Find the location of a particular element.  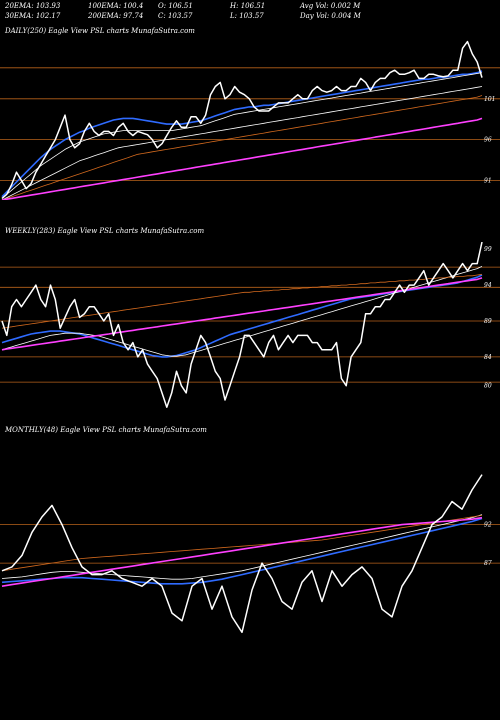

daily-y-tick-label-1: 96 is located at coordinates (488, 140).